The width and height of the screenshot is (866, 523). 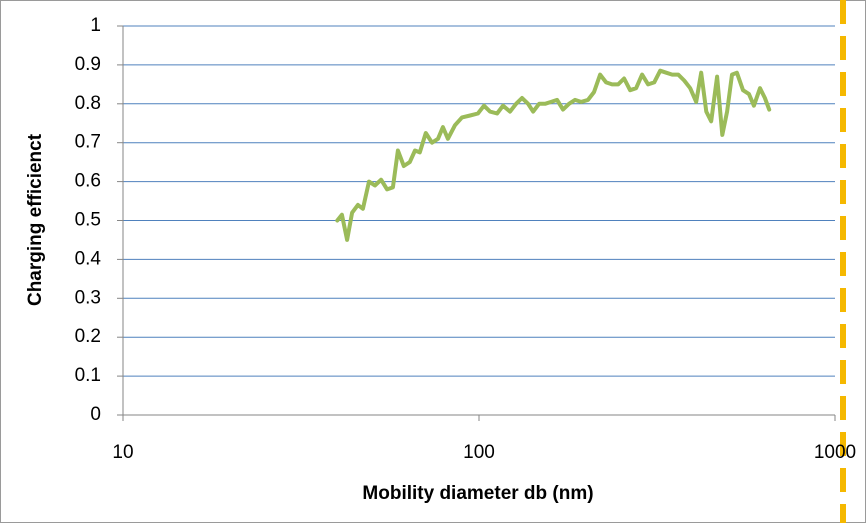 What do you see at coordinates (88, 258) in the screenshot?
I see `y-tick-label: 0.4` at bounding box center [88, 258].